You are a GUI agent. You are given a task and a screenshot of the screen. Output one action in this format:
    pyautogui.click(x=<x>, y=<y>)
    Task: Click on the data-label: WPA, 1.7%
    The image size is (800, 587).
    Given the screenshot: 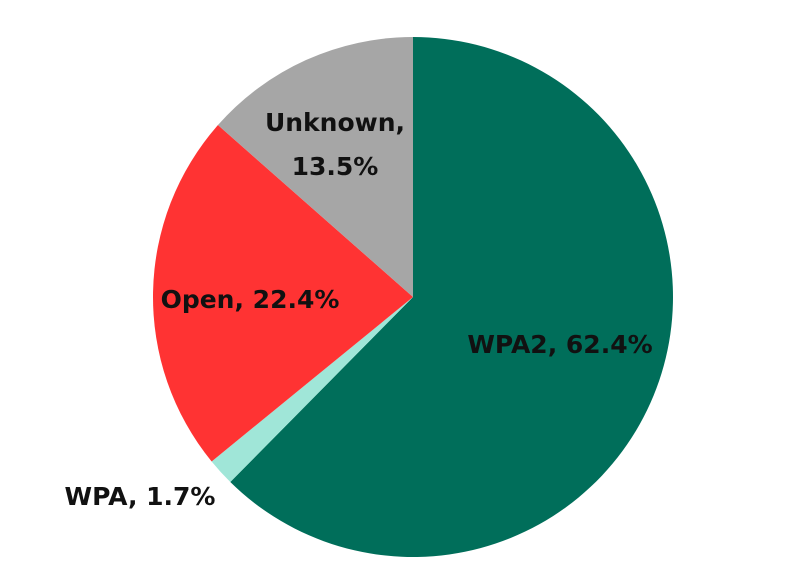 What is the action you would take?
    pyautogui.click(x=140, y=496)
    